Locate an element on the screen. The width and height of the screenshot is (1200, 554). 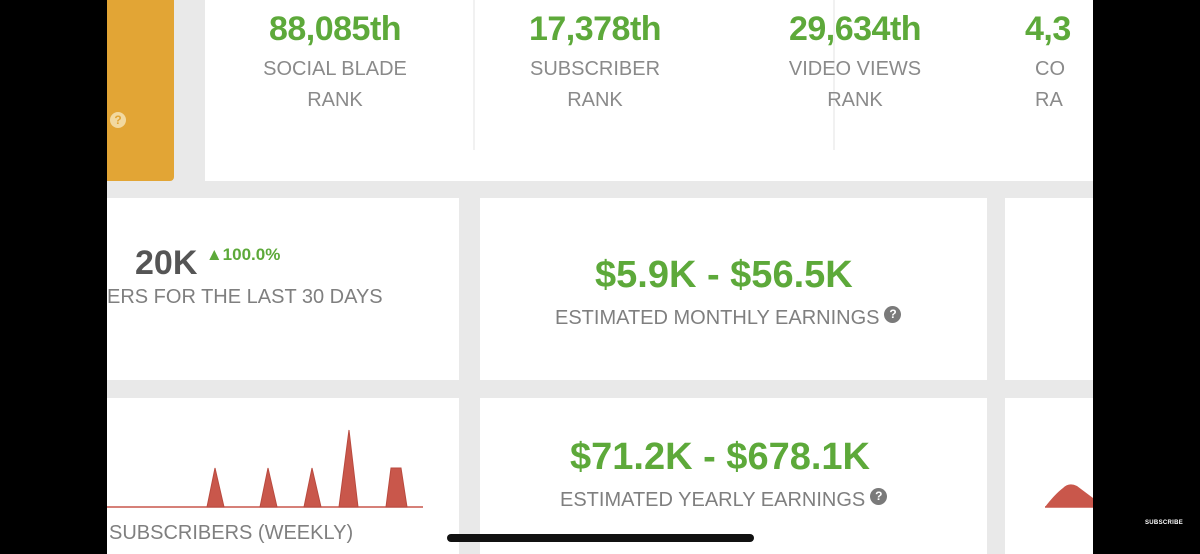
side-chart-card is located at coordinates (1049, 476).